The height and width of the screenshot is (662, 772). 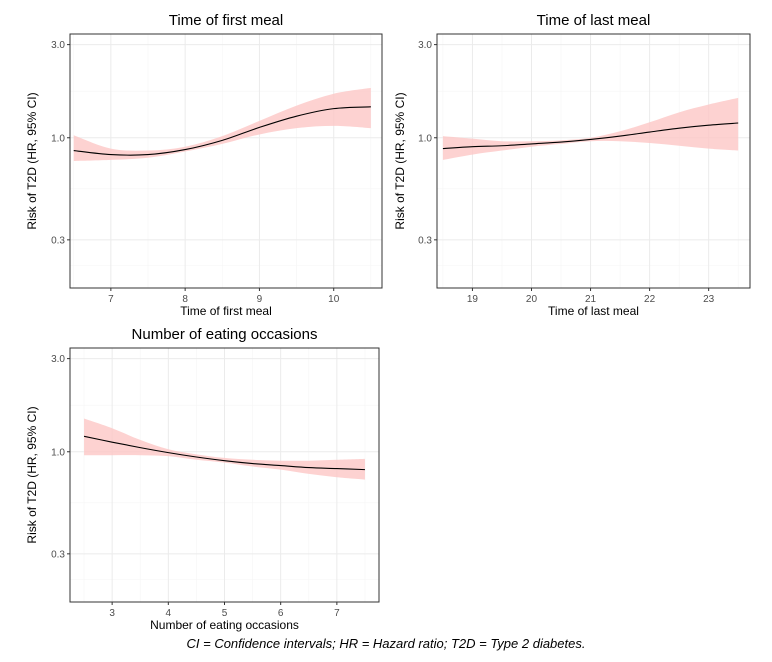 I want to click on x-axis-label: Number of eating occasions, so click(x=224, y=625).